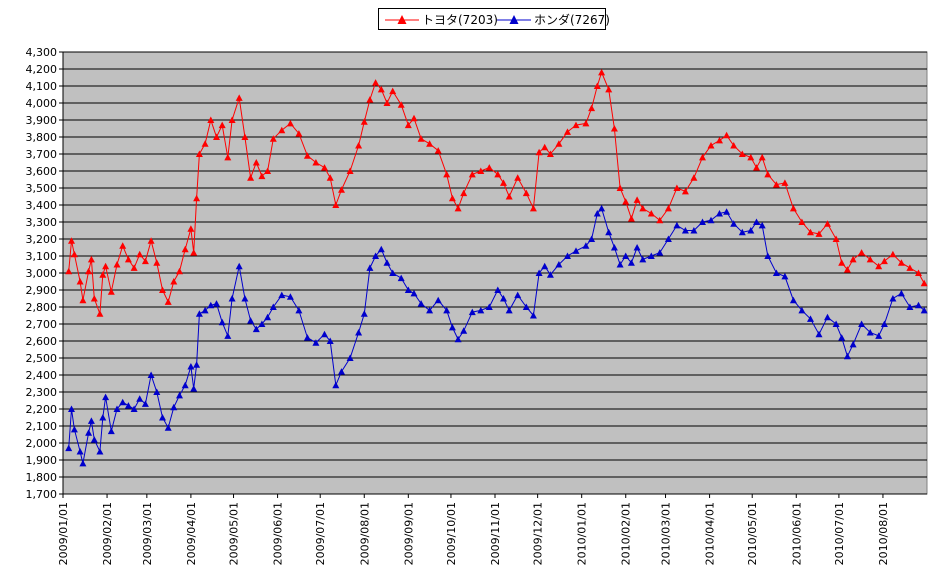  What do you see at coordinates (42, 392) in the screenshot?
I see `y-tick-label: 2,300` at bounding box center [42, 392].